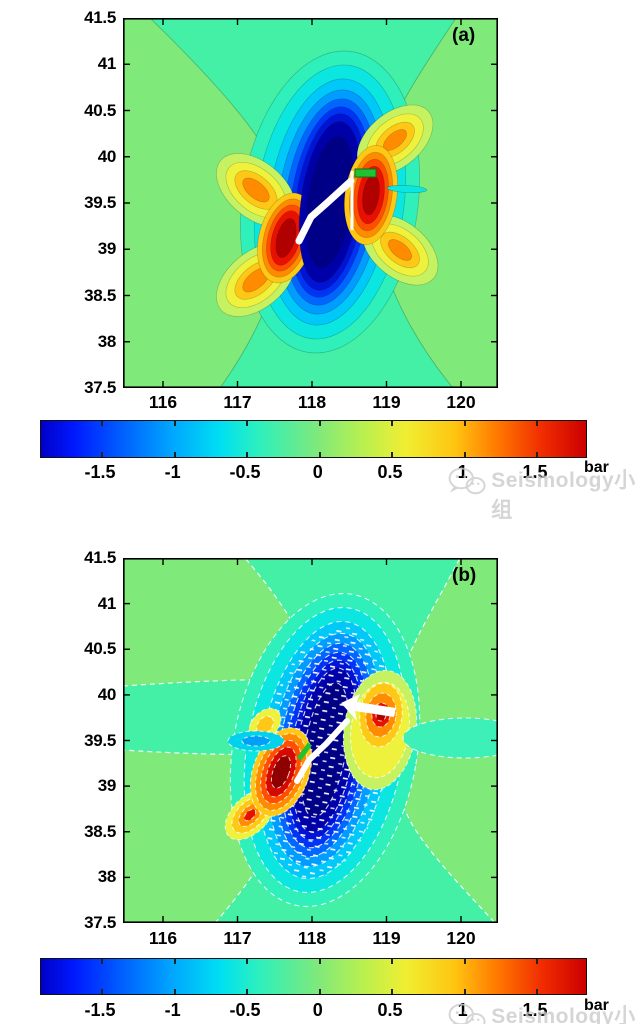 This screenshot has width=640, height=1024. I want to click on colorbar-a-unit: bar, so click(596, 467).